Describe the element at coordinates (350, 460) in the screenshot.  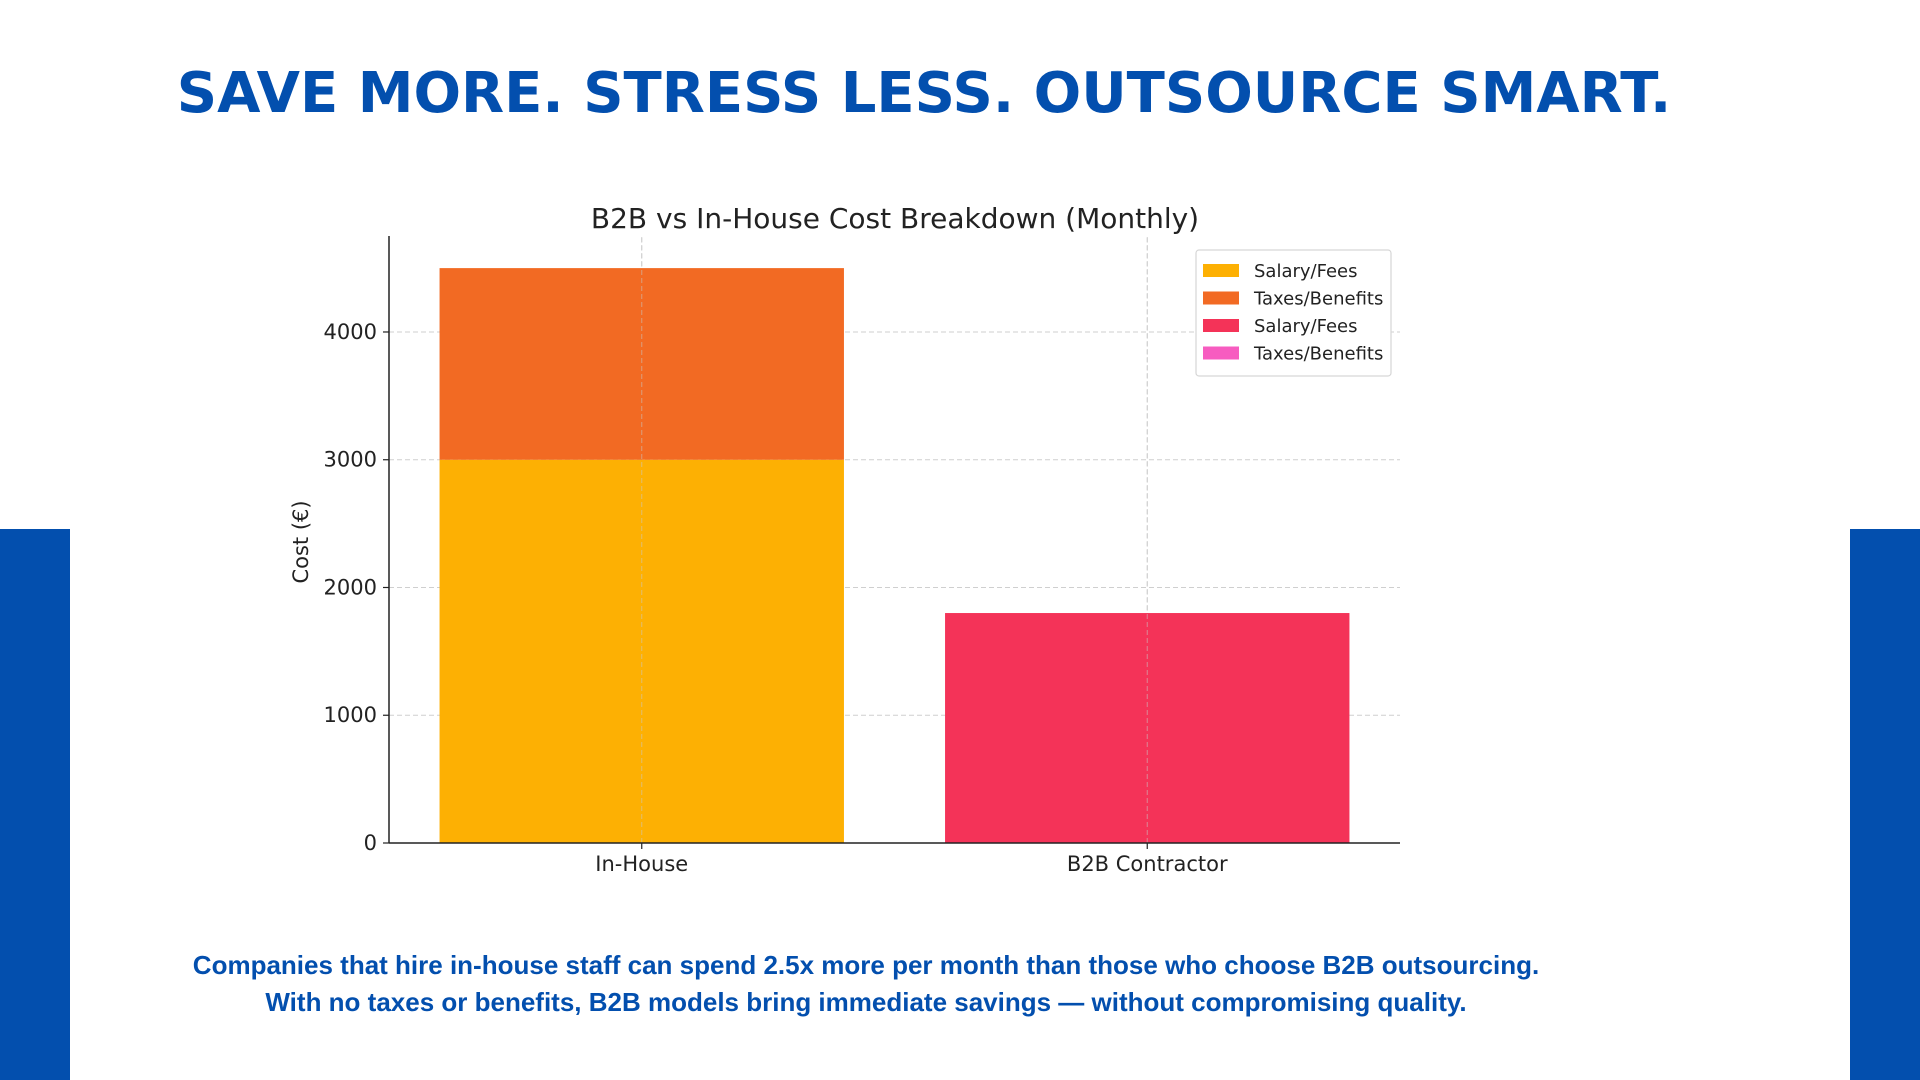
I see `y-tick-label: 3000` at that location.